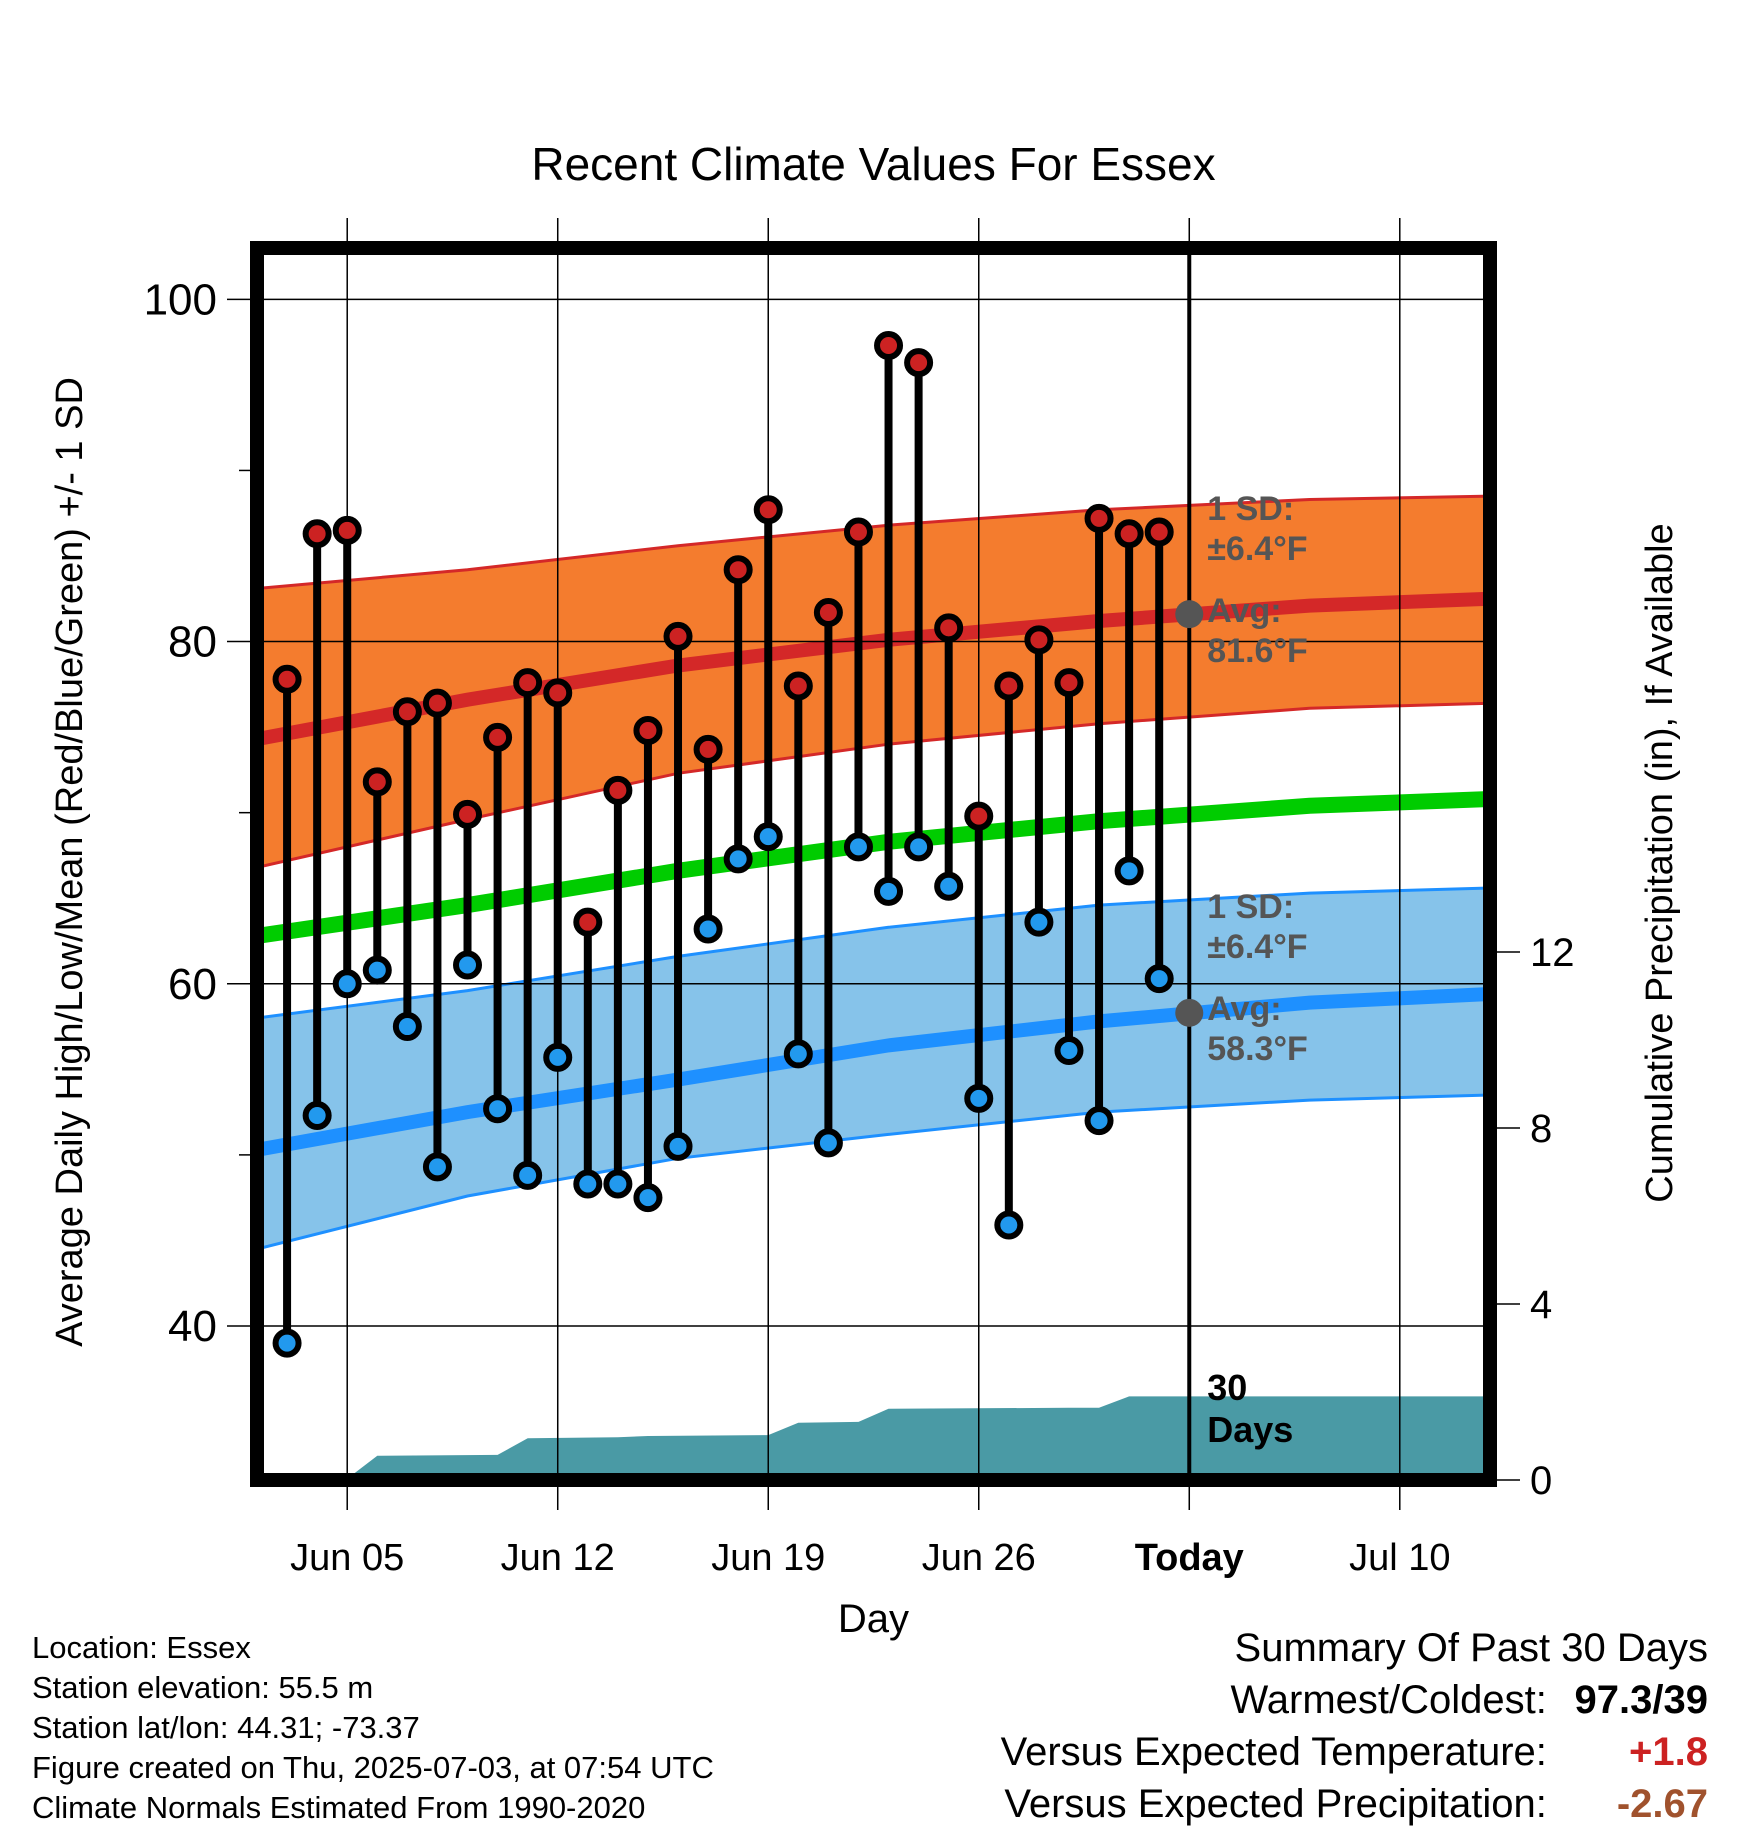  Describe the element at coordinates (141, 1647) in the screenshot. I see `location-text: Location: Essex` at that location.